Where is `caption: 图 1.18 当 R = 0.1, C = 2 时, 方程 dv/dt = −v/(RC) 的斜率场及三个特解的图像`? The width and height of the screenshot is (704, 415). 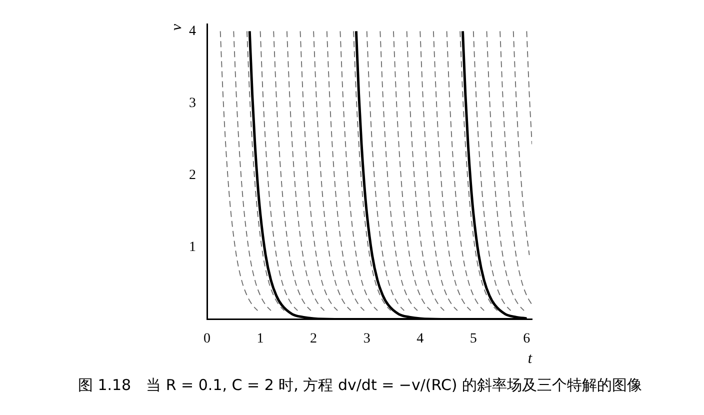 caption: 图 1.18 当 R = 0.1, C = 2 时, 方程 dv/dt = −v/(RC) 的斜率场及三个特解的图像 is located at coordinates (360, 385).